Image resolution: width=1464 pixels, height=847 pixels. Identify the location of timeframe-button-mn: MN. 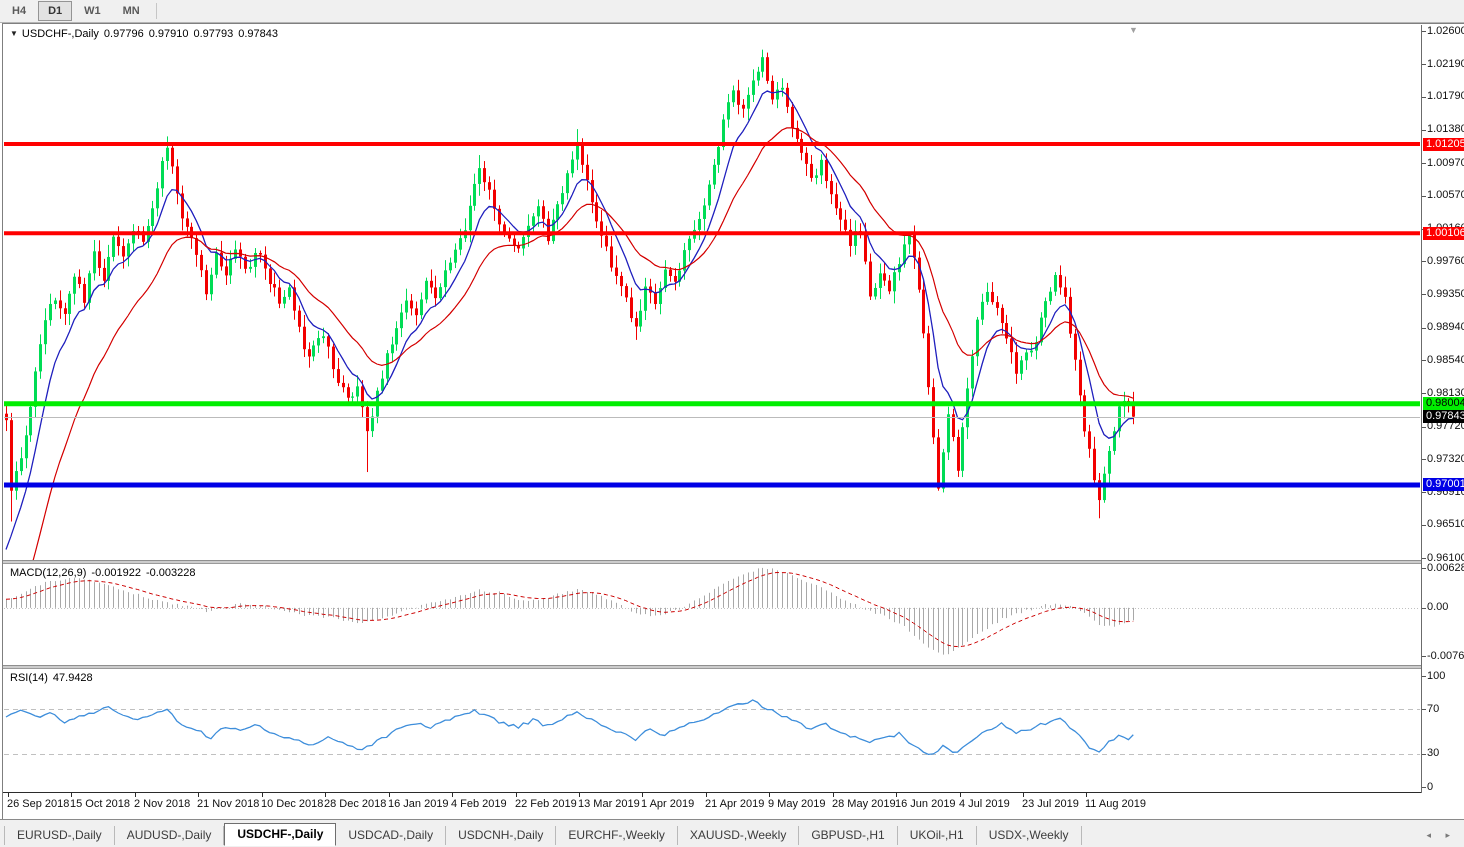
(131, 11).